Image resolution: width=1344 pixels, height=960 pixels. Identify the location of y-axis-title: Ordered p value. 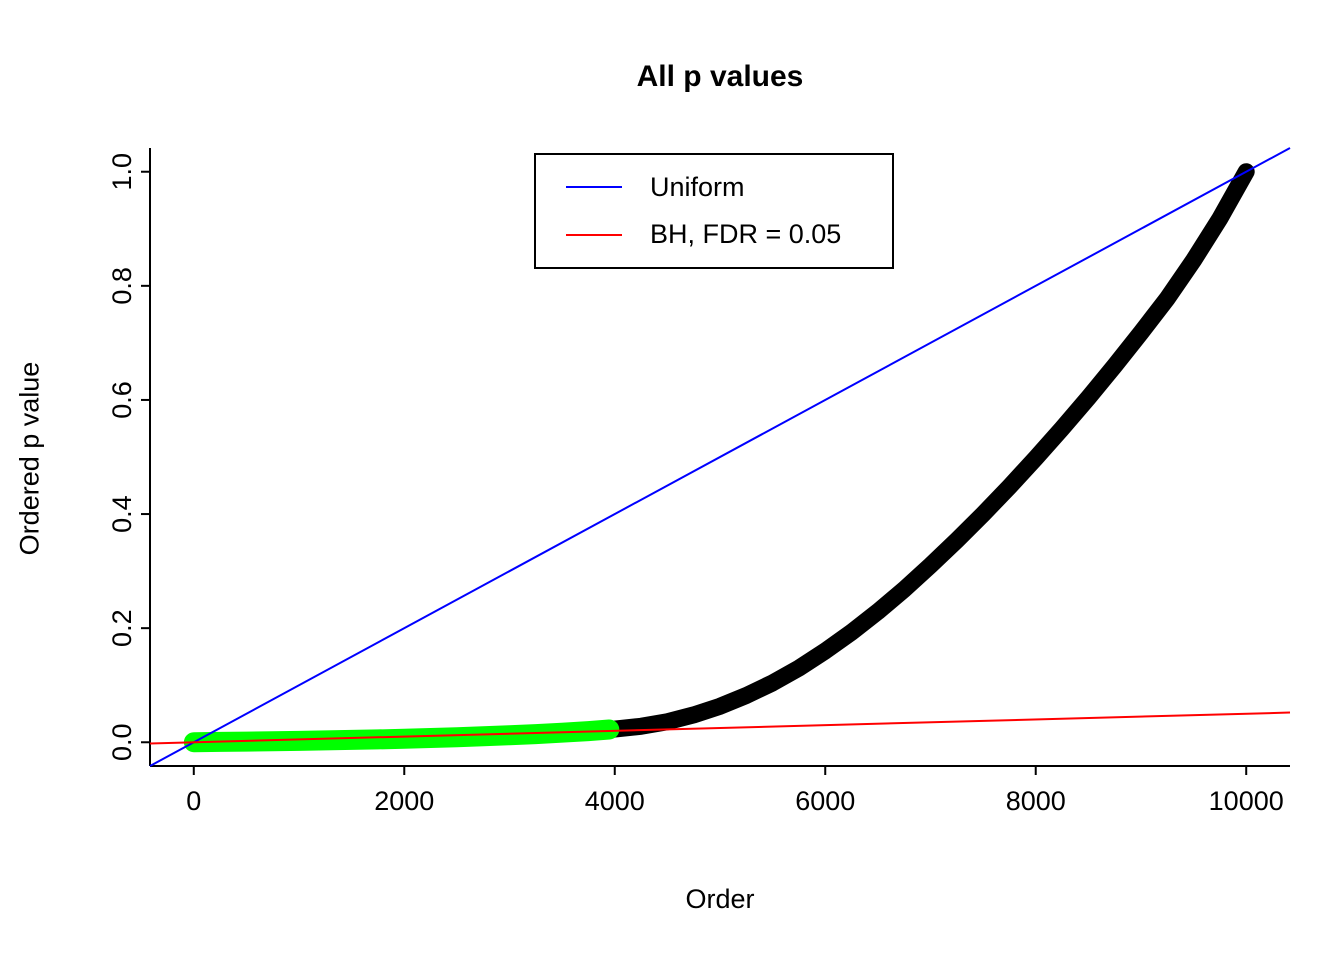
(29, 458).